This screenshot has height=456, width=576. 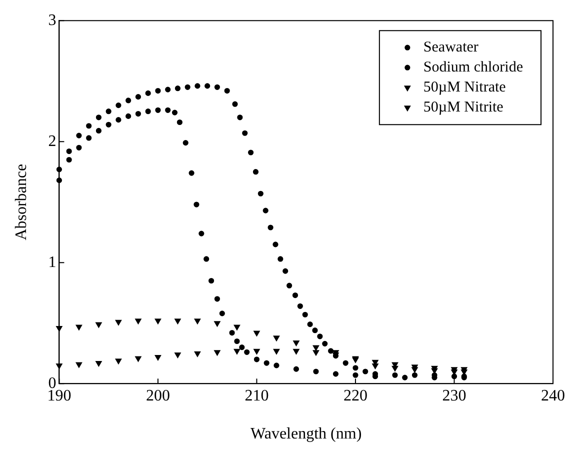 I want to click on x-tick-label: 240, so click(x=553, y=395).